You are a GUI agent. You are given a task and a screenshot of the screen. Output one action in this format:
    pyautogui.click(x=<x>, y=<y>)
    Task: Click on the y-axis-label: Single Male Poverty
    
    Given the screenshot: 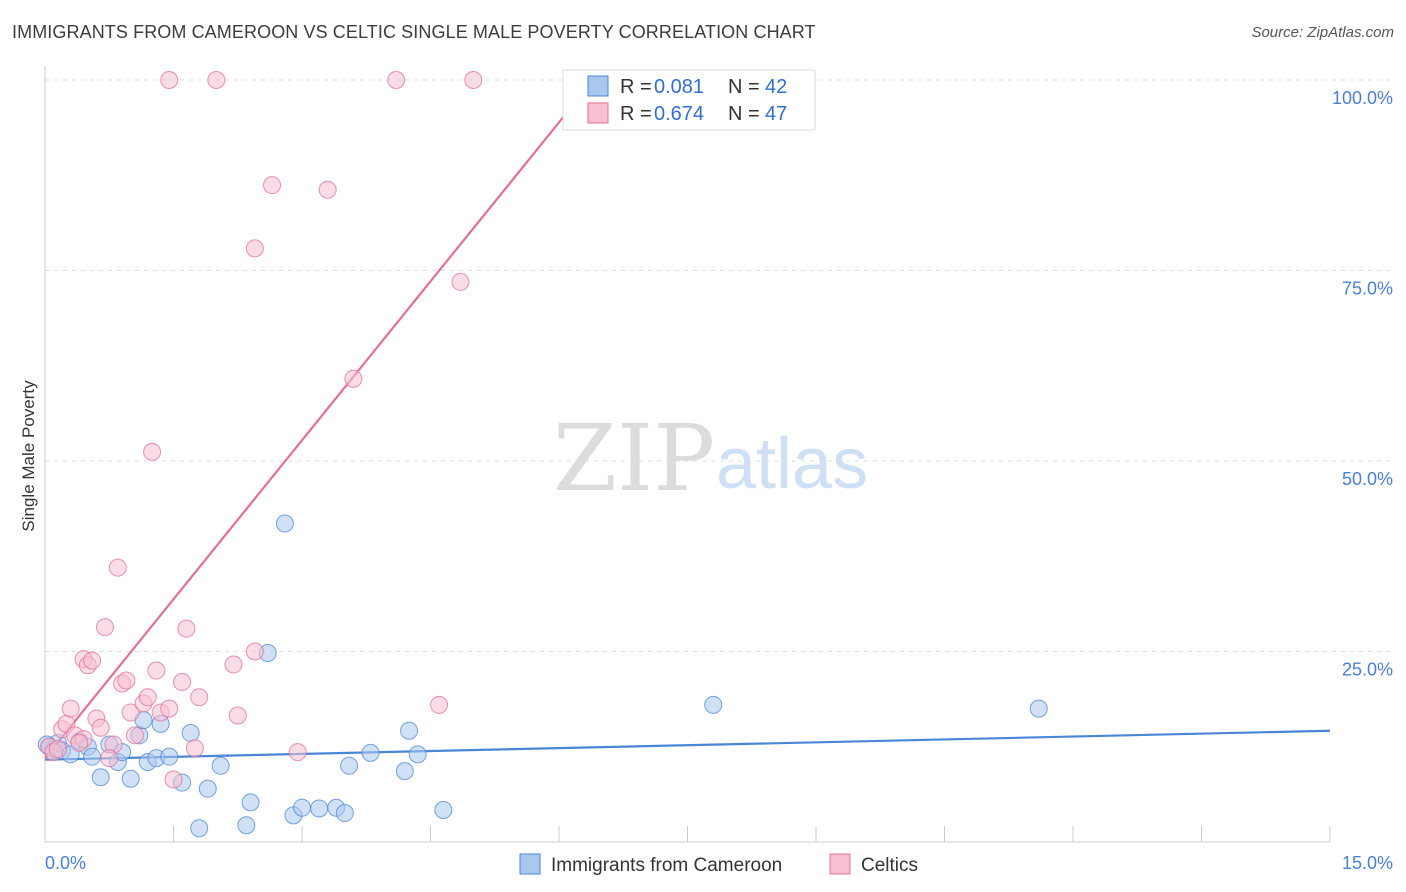 What is the action you would take?
    pyautogui.click(x=28, y=456)
    